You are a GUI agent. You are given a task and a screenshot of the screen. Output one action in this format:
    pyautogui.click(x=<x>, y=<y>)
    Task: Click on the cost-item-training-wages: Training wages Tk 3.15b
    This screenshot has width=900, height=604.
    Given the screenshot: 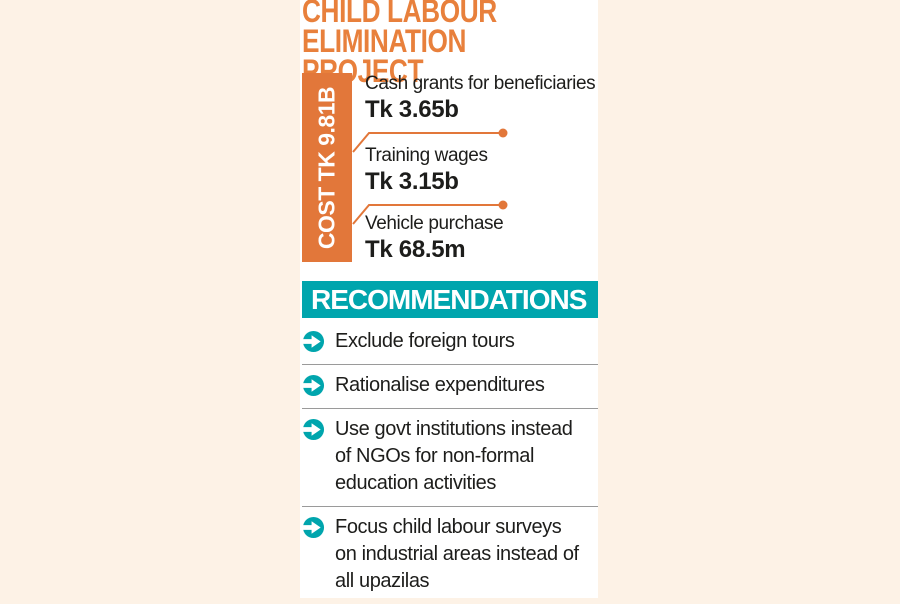 What is the action you would take?
    pyautogui.click(x=426, y=170)
    